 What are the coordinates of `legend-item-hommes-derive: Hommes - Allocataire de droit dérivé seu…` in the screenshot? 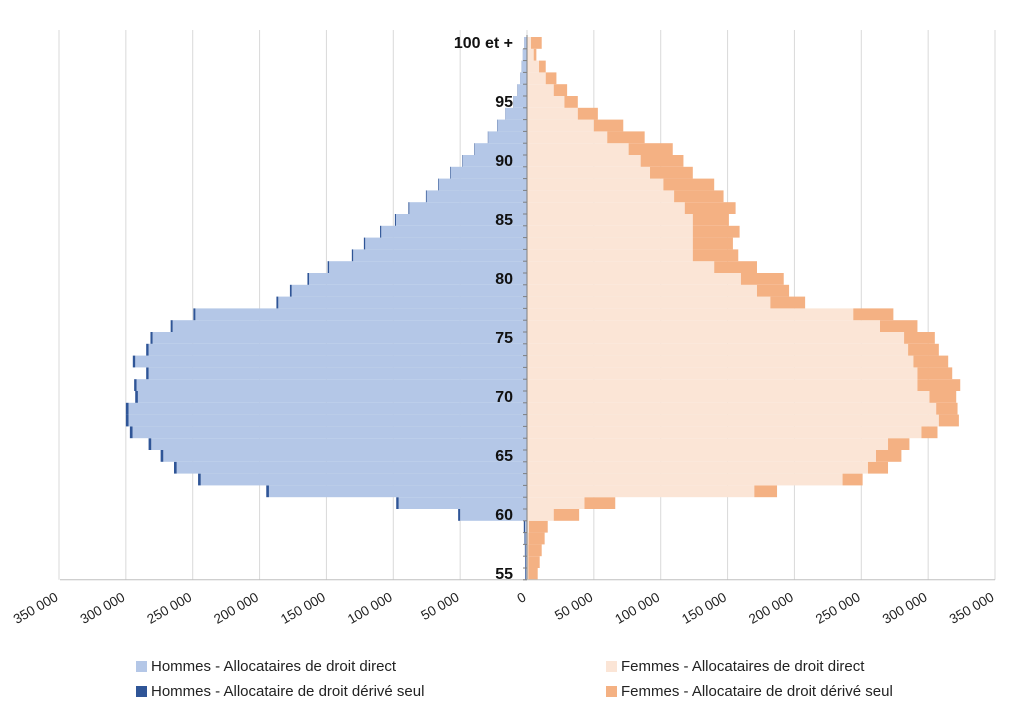 It's located at (280, 691).